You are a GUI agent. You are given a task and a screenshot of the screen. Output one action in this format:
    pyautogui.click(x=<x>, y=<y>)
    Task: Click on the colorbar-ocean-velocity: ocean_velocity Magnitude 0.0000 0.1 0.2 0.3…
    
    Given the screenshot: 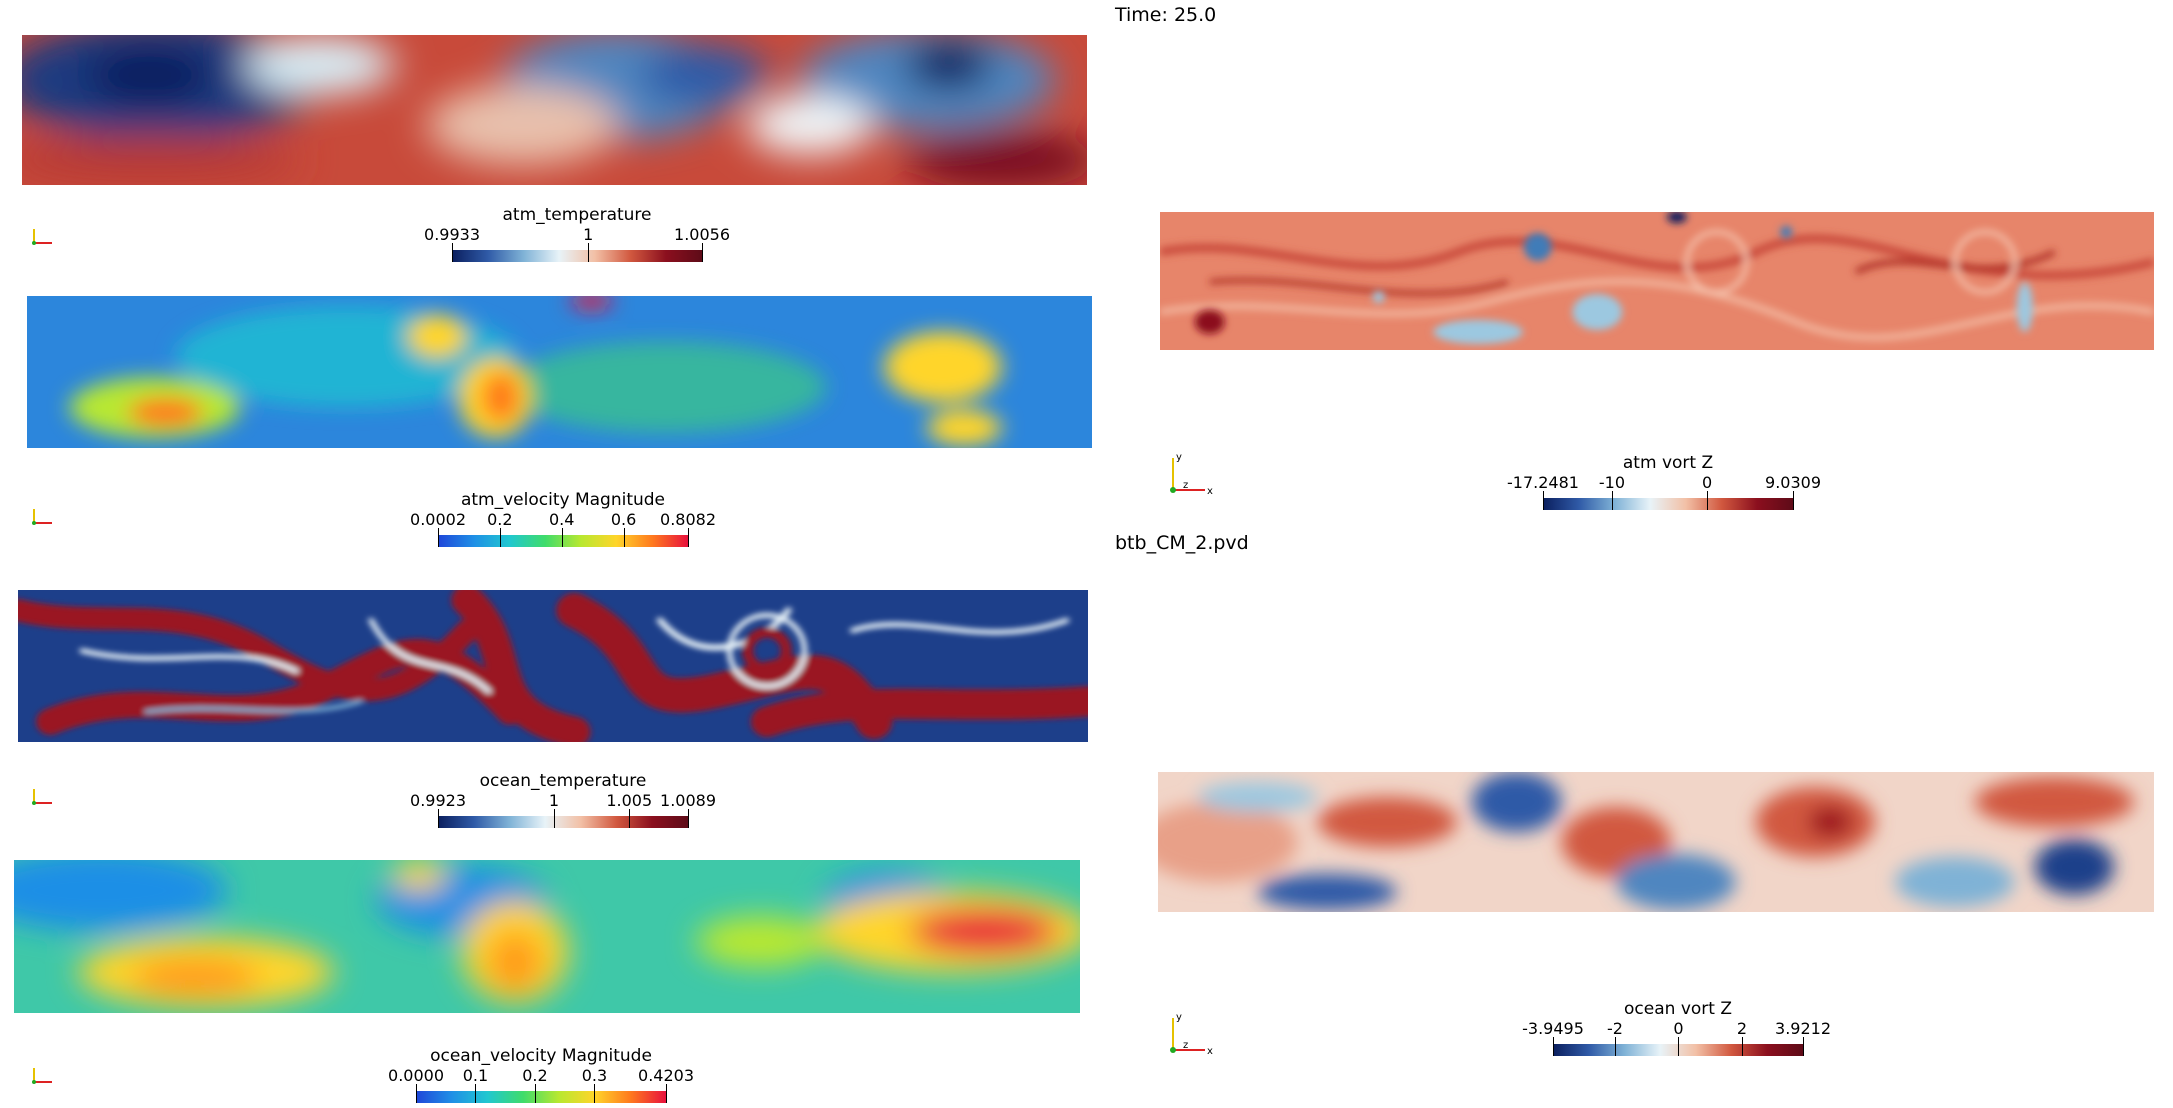 What is the action you would take?
    pyautogui.click(x=541, y=1076)
    